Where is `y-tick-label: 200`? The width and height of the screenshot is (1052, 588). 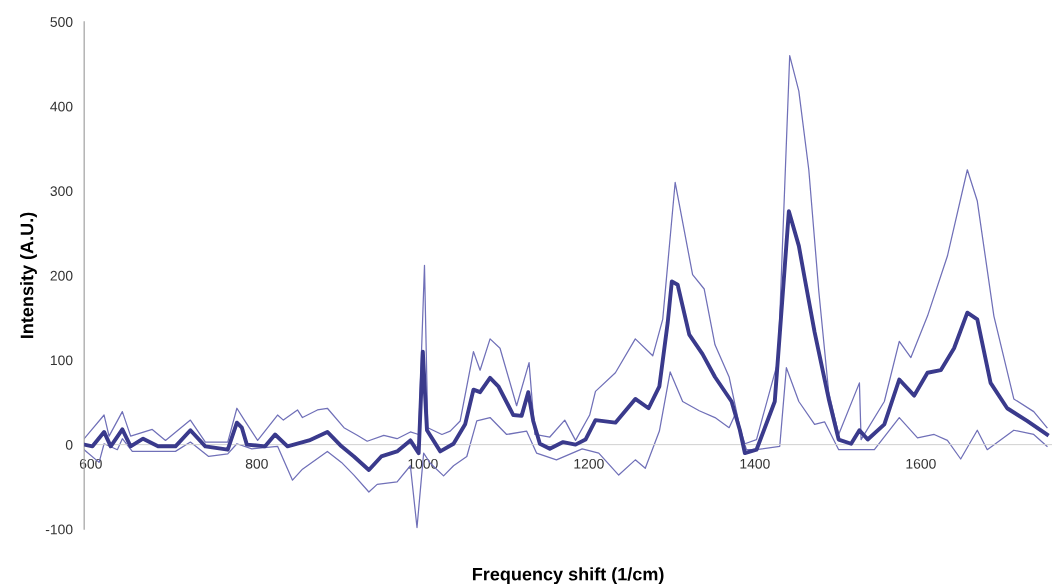 y-tick-label: 200 is located at coordinates (61, 275).